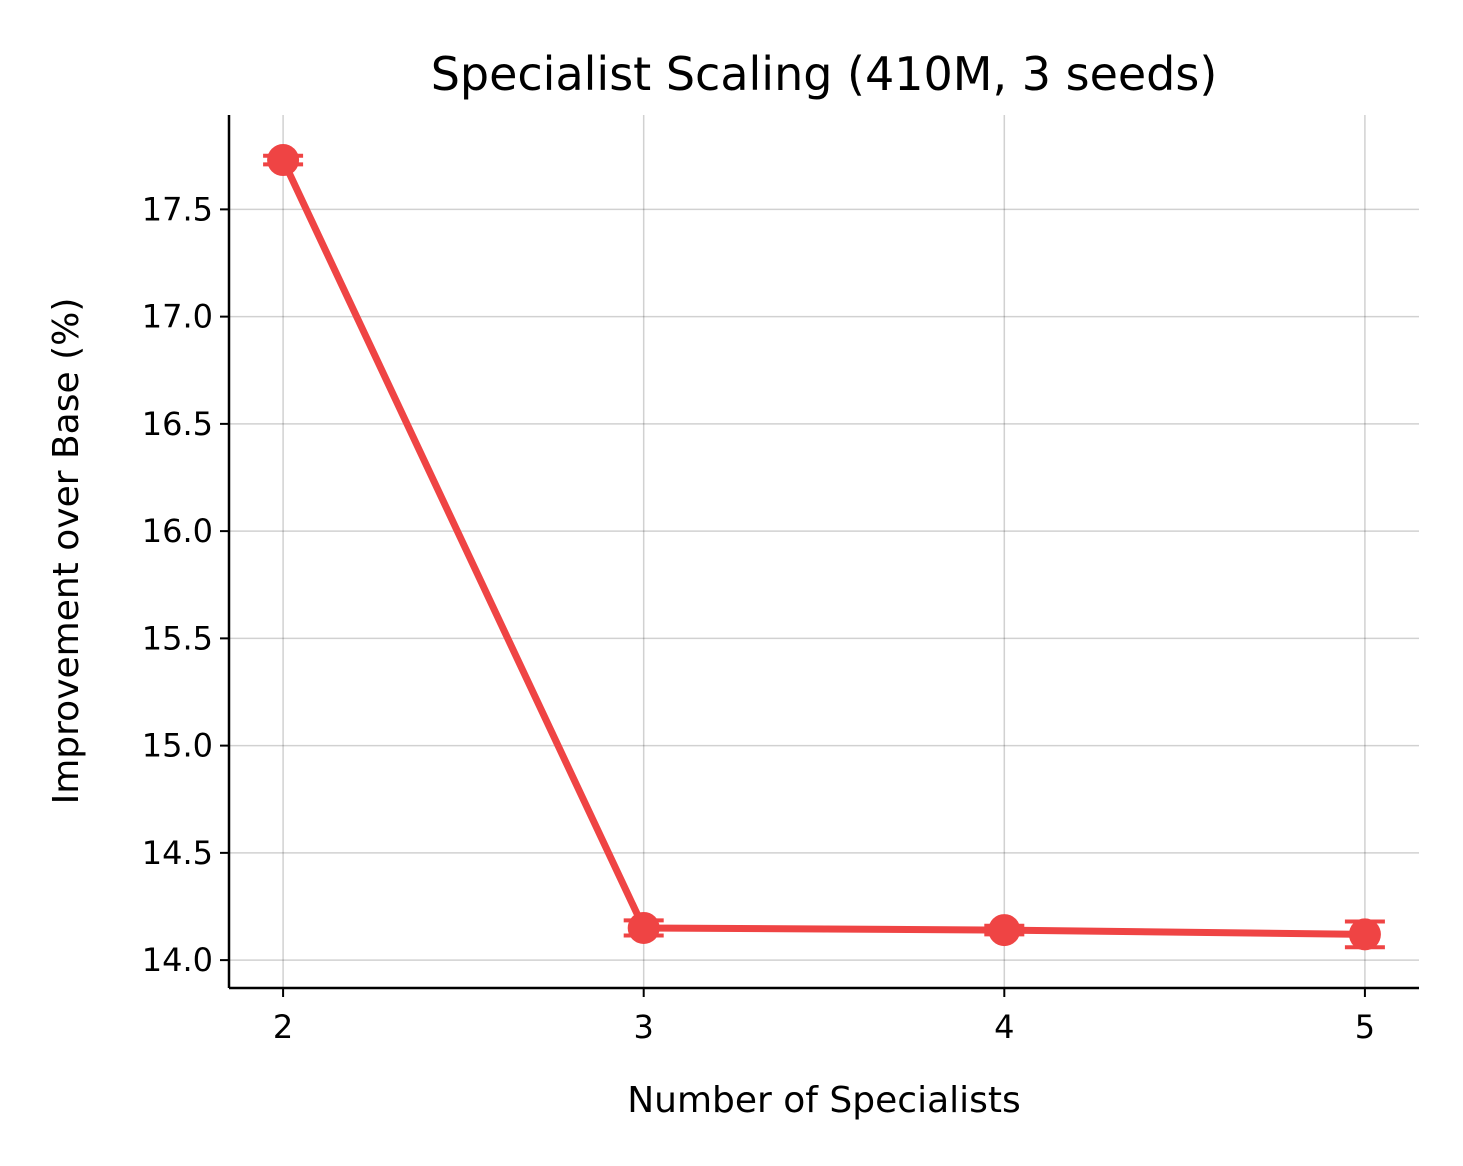 Image resolution: width=1463 pixels, height=1166 pixels. Describe the element at coordinates (1365, 1027) in the screenshot. I see `x-tick-label: 5` at that location.